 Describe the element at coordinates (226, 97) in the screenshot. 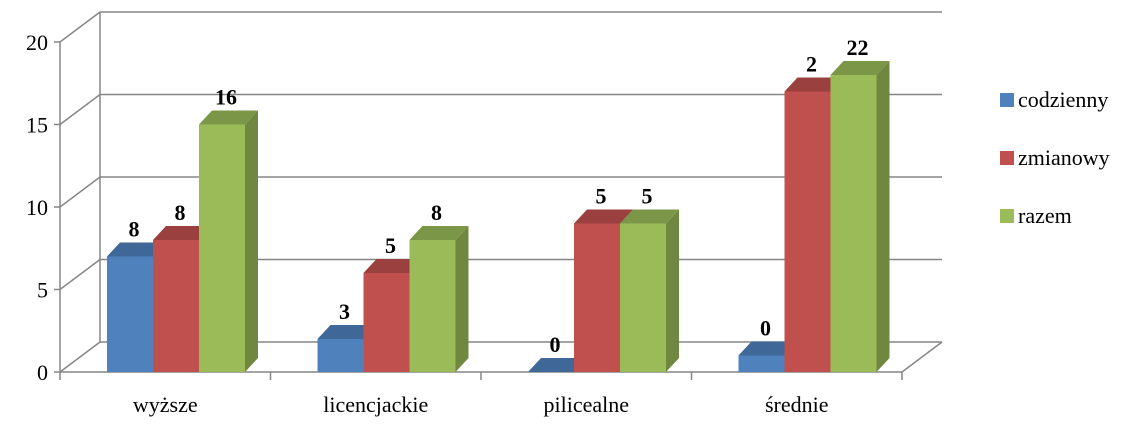

I see `data-label: 16` at that location.